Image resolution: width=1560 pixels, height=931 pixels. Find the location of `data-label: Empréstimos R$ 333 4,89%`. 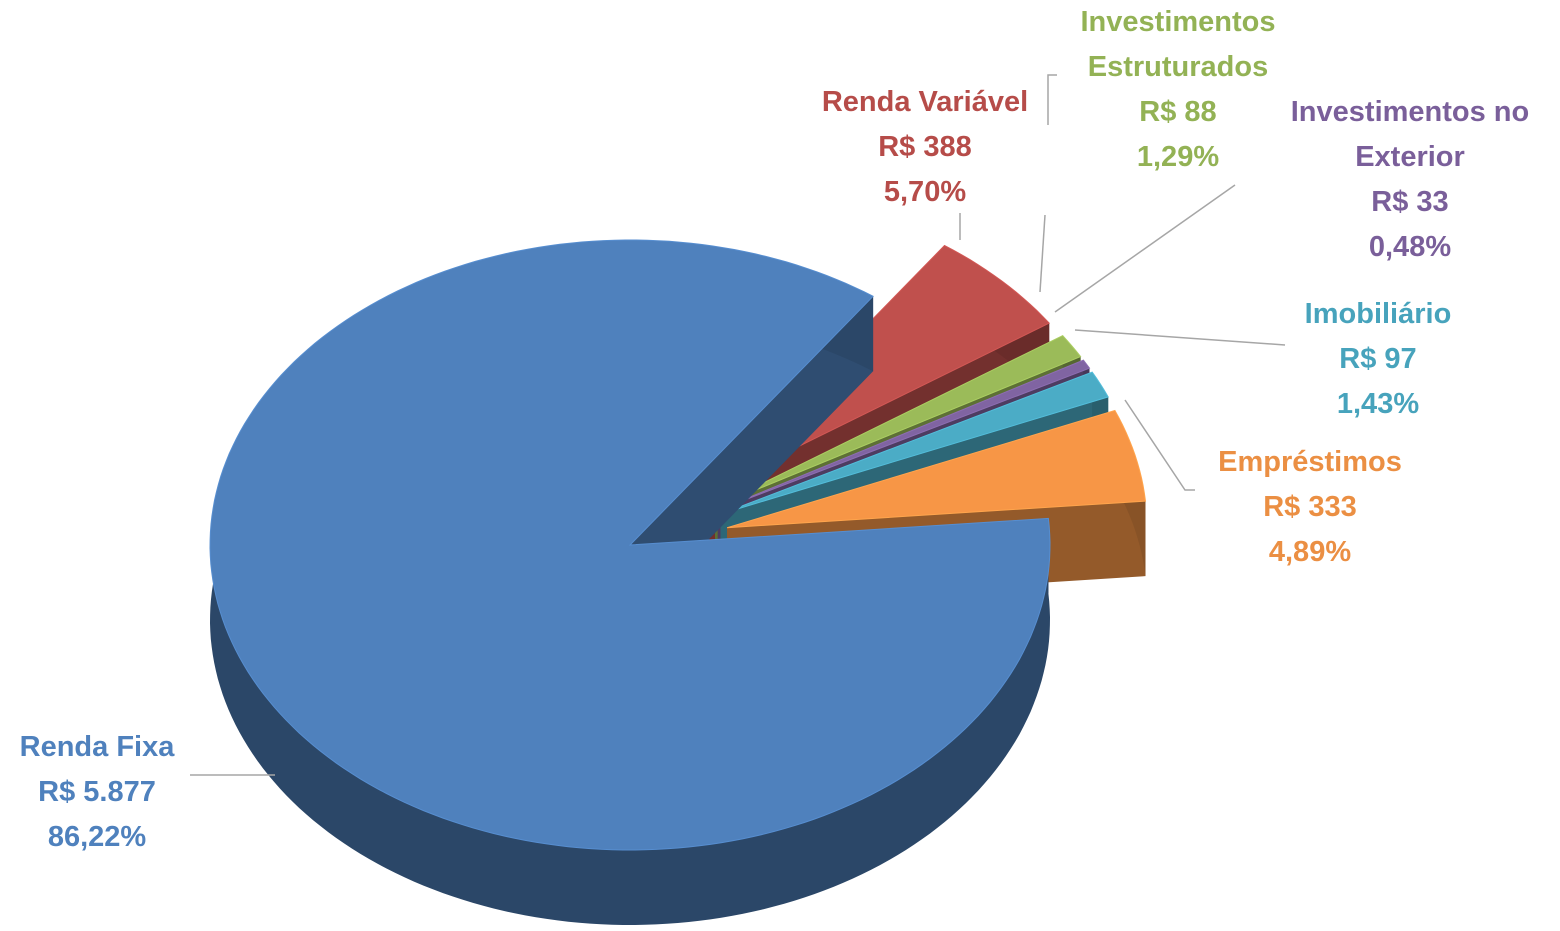

data-label: Empréstimos R$ 333 4,89% is located at coordinates (1310, 507).